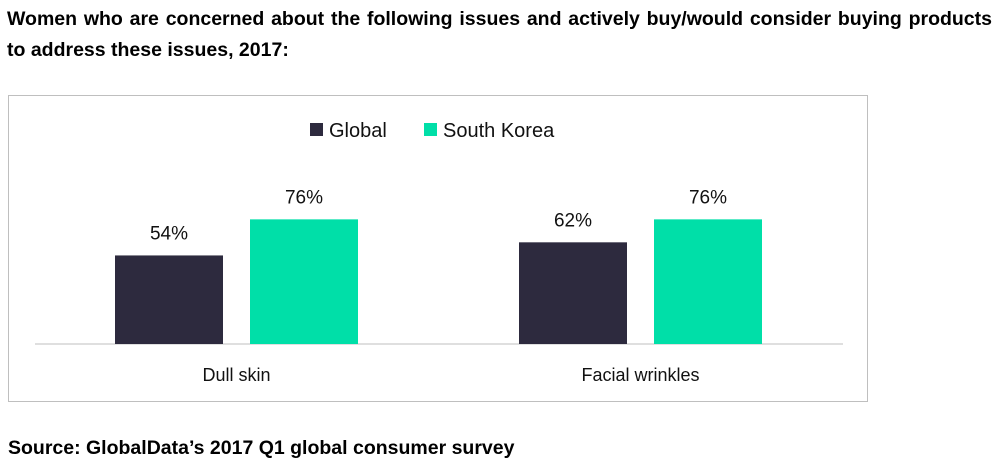 This screenshot has height=468, width=998. Describe the element at coordinates (499, 131) in the screenshot. I see `legend-label-south-korea: South Korea` at that location.